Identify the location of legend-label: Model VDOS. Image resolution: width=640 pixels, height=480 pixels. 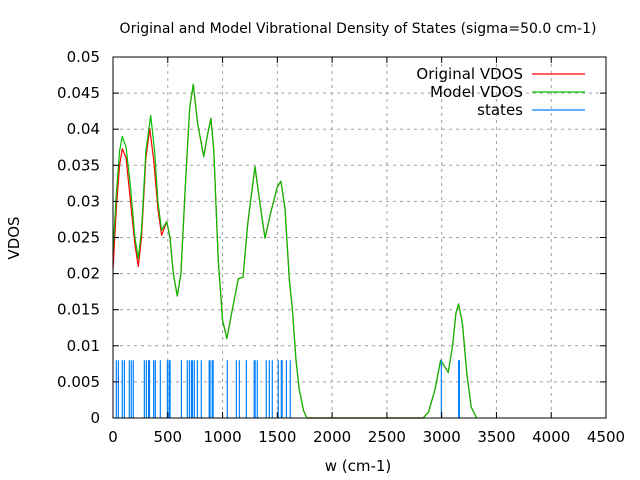
(476, 92).